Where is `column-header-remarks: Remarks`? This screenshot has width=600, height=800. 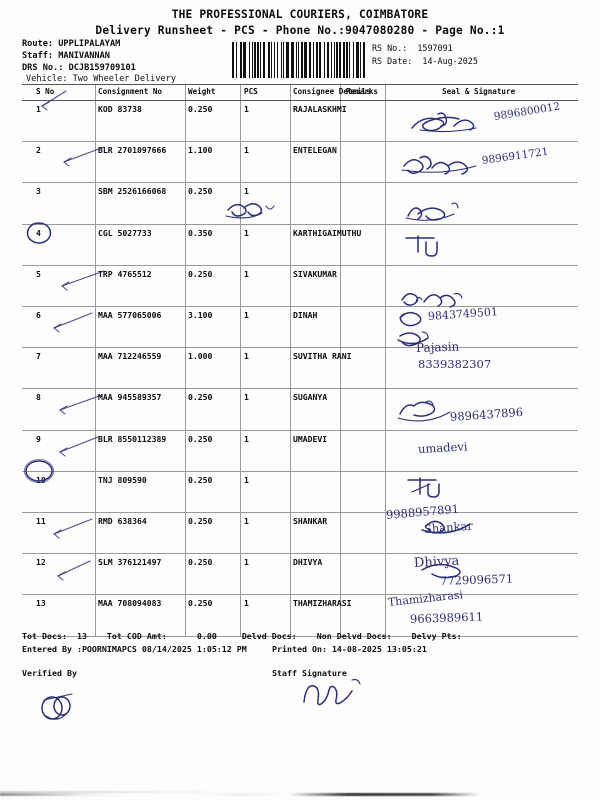 column-header-remarks: Remarks is located at coordinates (362, 91).